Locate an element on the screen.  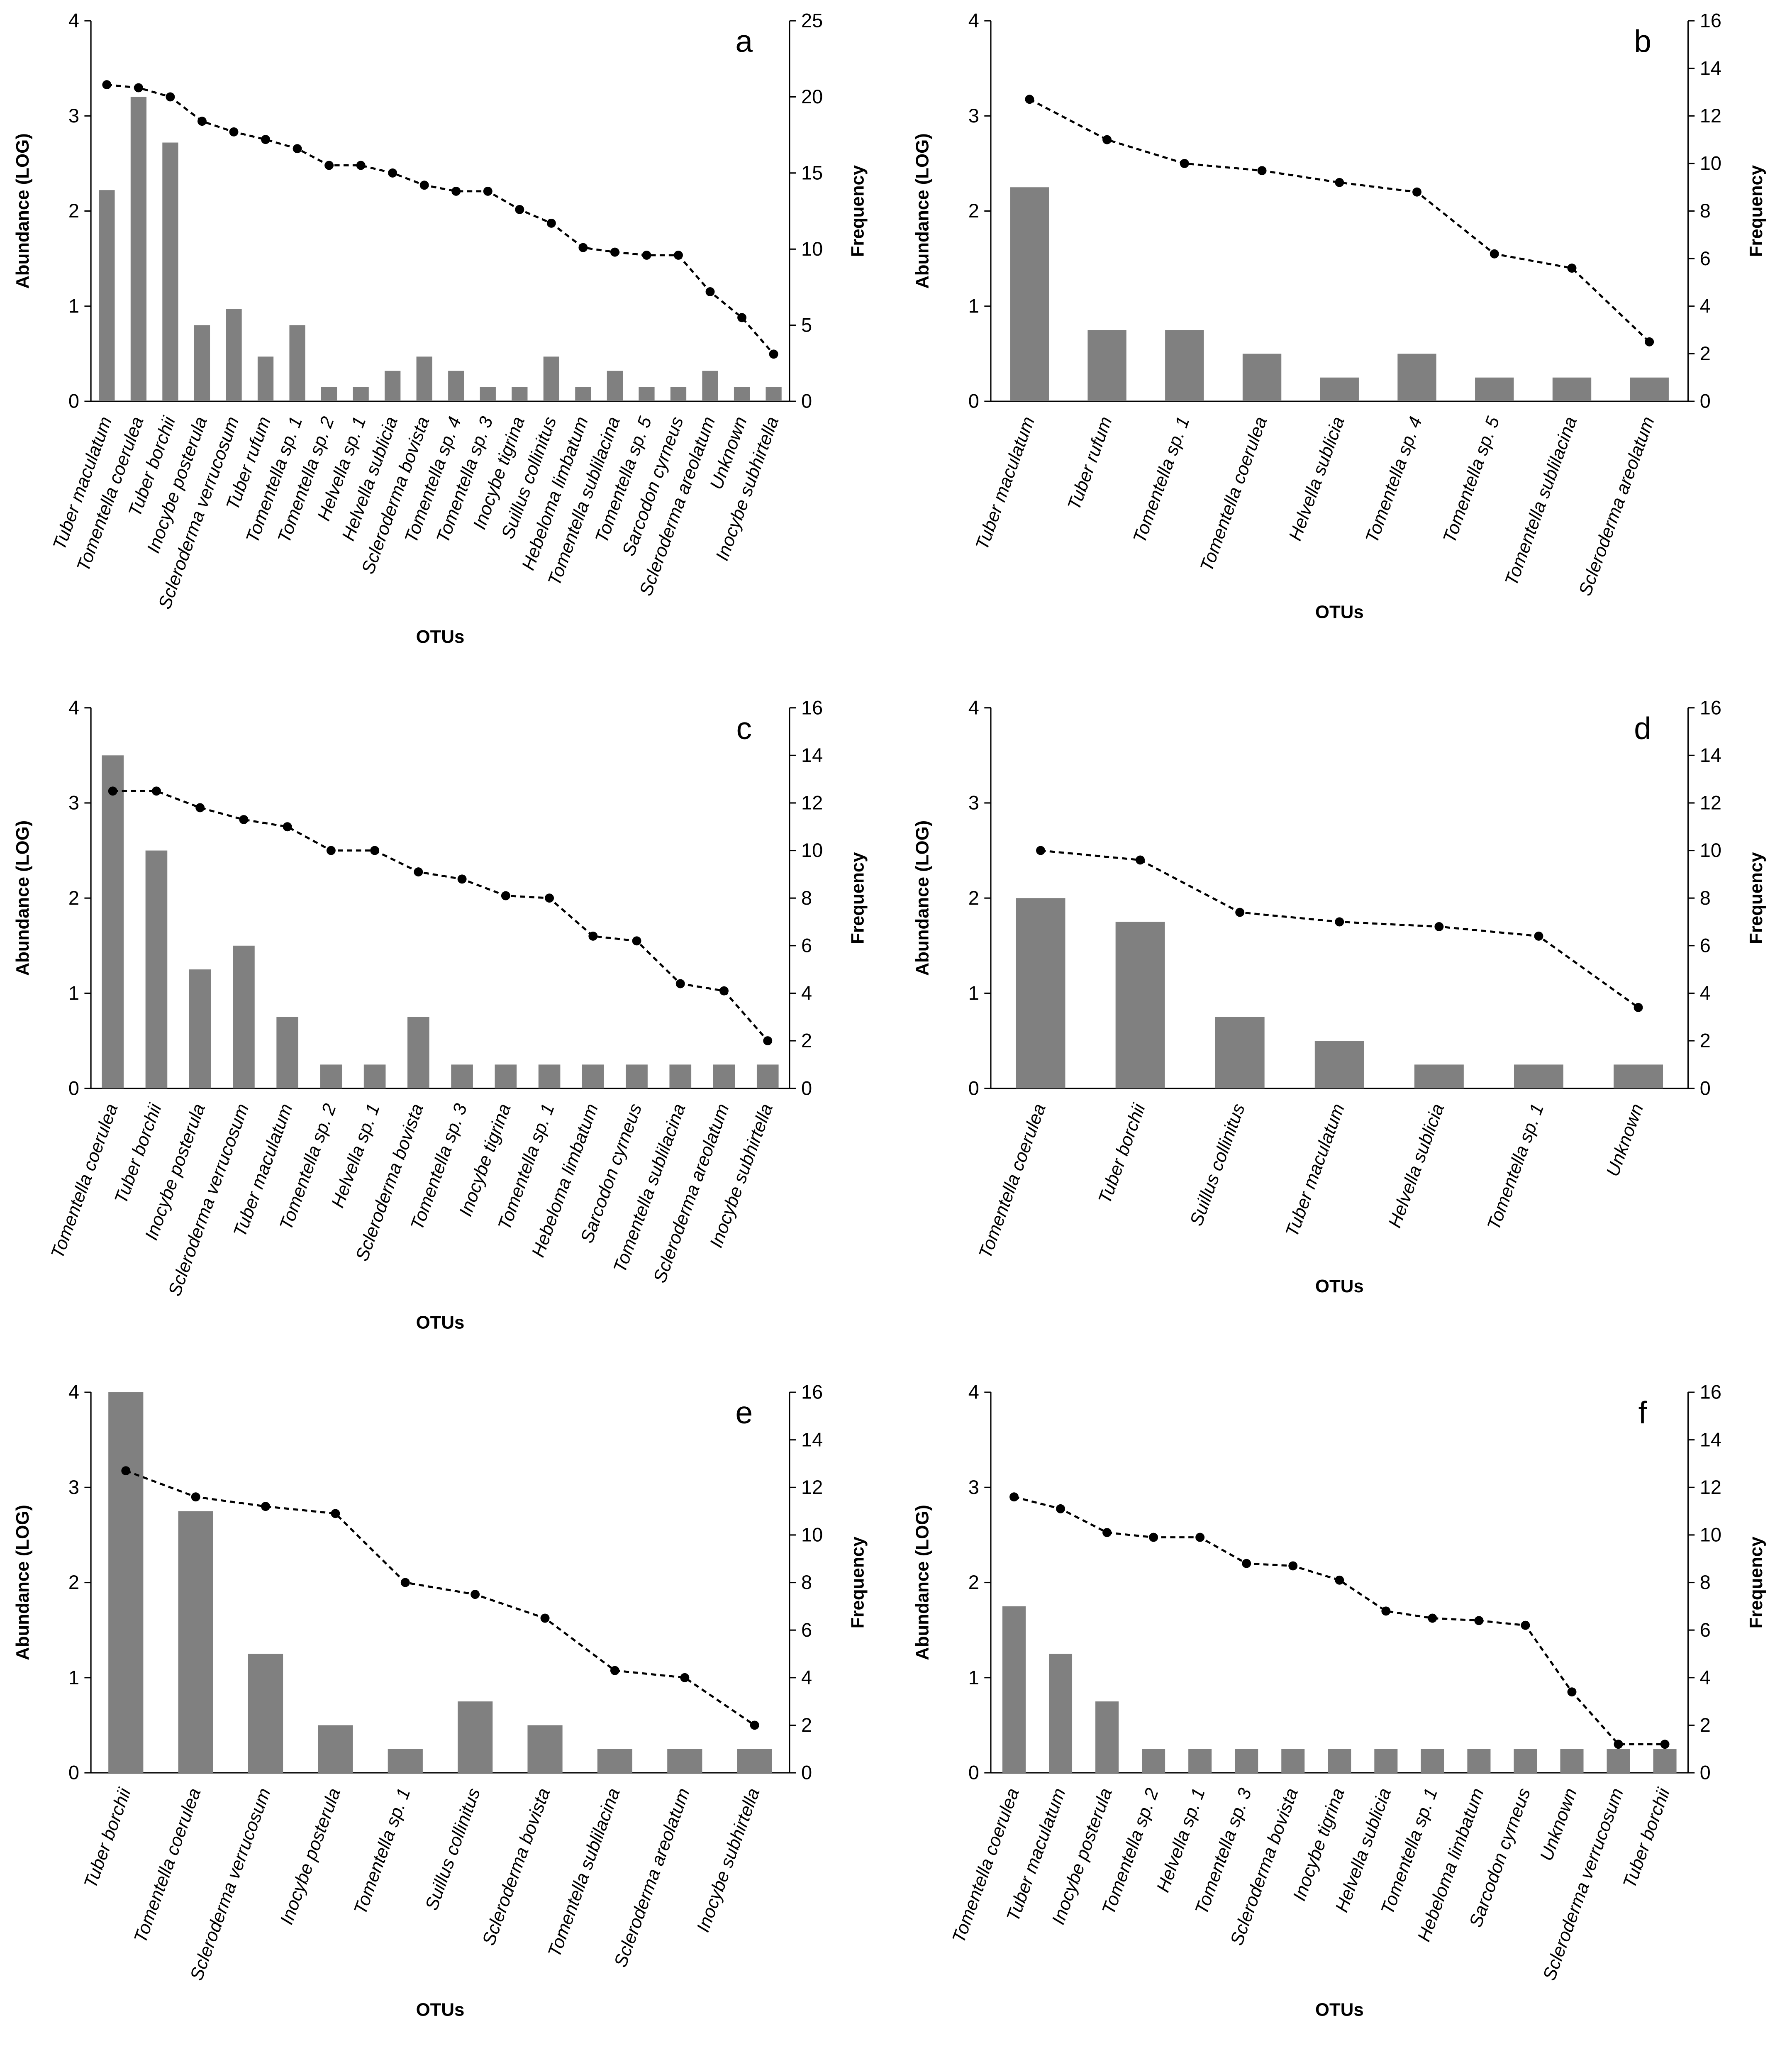
x-tick-label: Suillus collinitus is located at coordinates (452, 1849).